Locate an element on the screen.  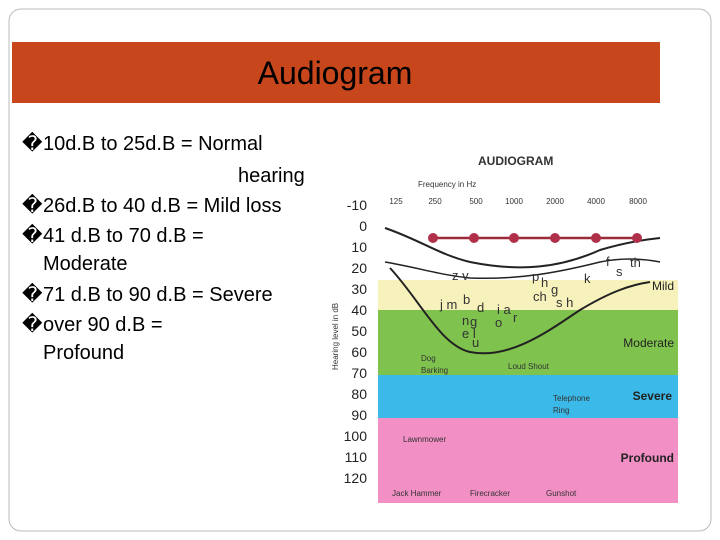
phoneme-label: s h is located at coordinates (564, 302).